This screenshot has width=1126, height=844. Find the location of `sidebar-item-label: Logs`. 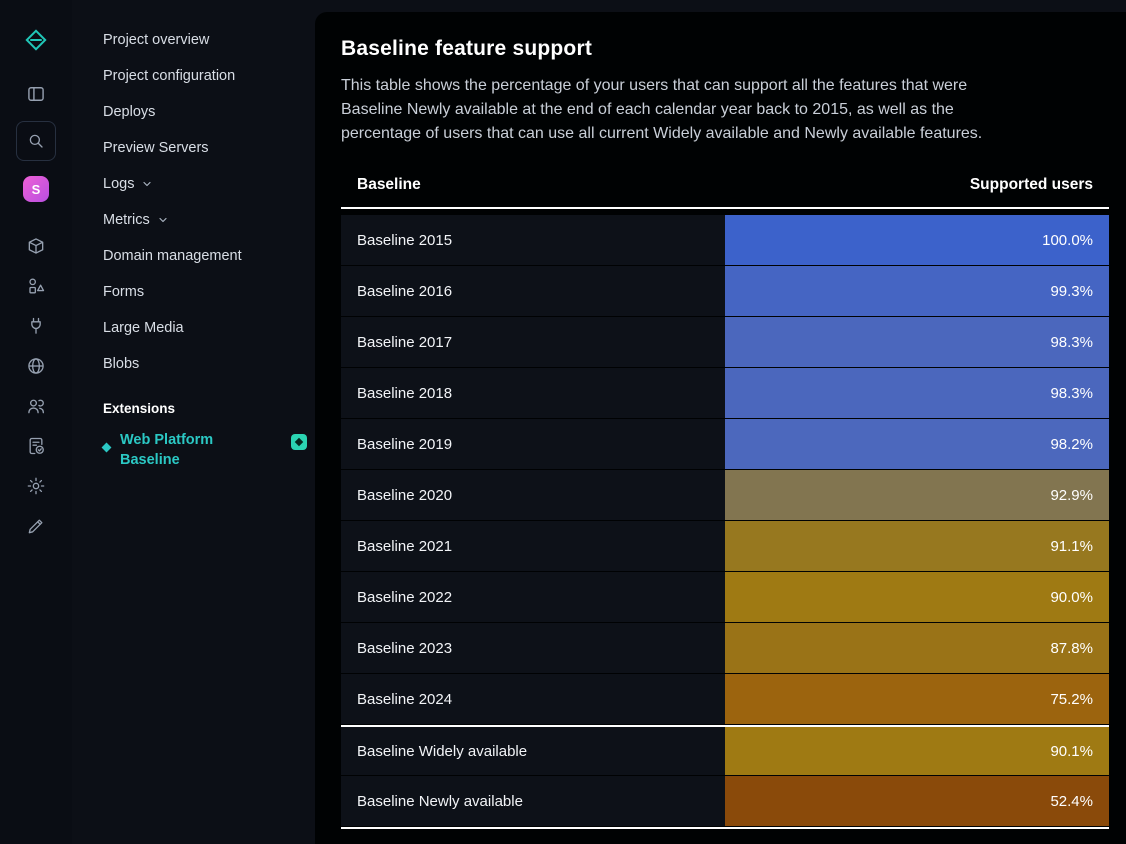

sidebar-item-label: Logs is located at coordinates (119, 184).